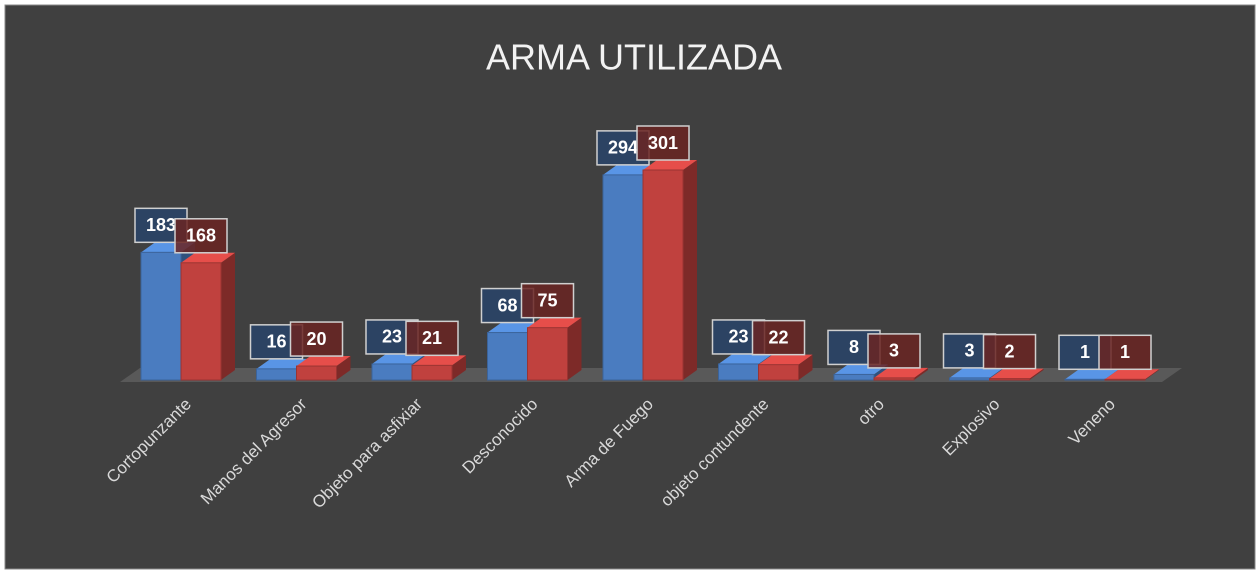  I want to click on data-label: 16, so click(276, 342).